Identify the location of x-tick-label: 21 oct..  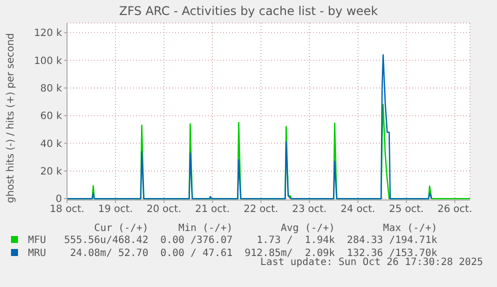
(212, 210).